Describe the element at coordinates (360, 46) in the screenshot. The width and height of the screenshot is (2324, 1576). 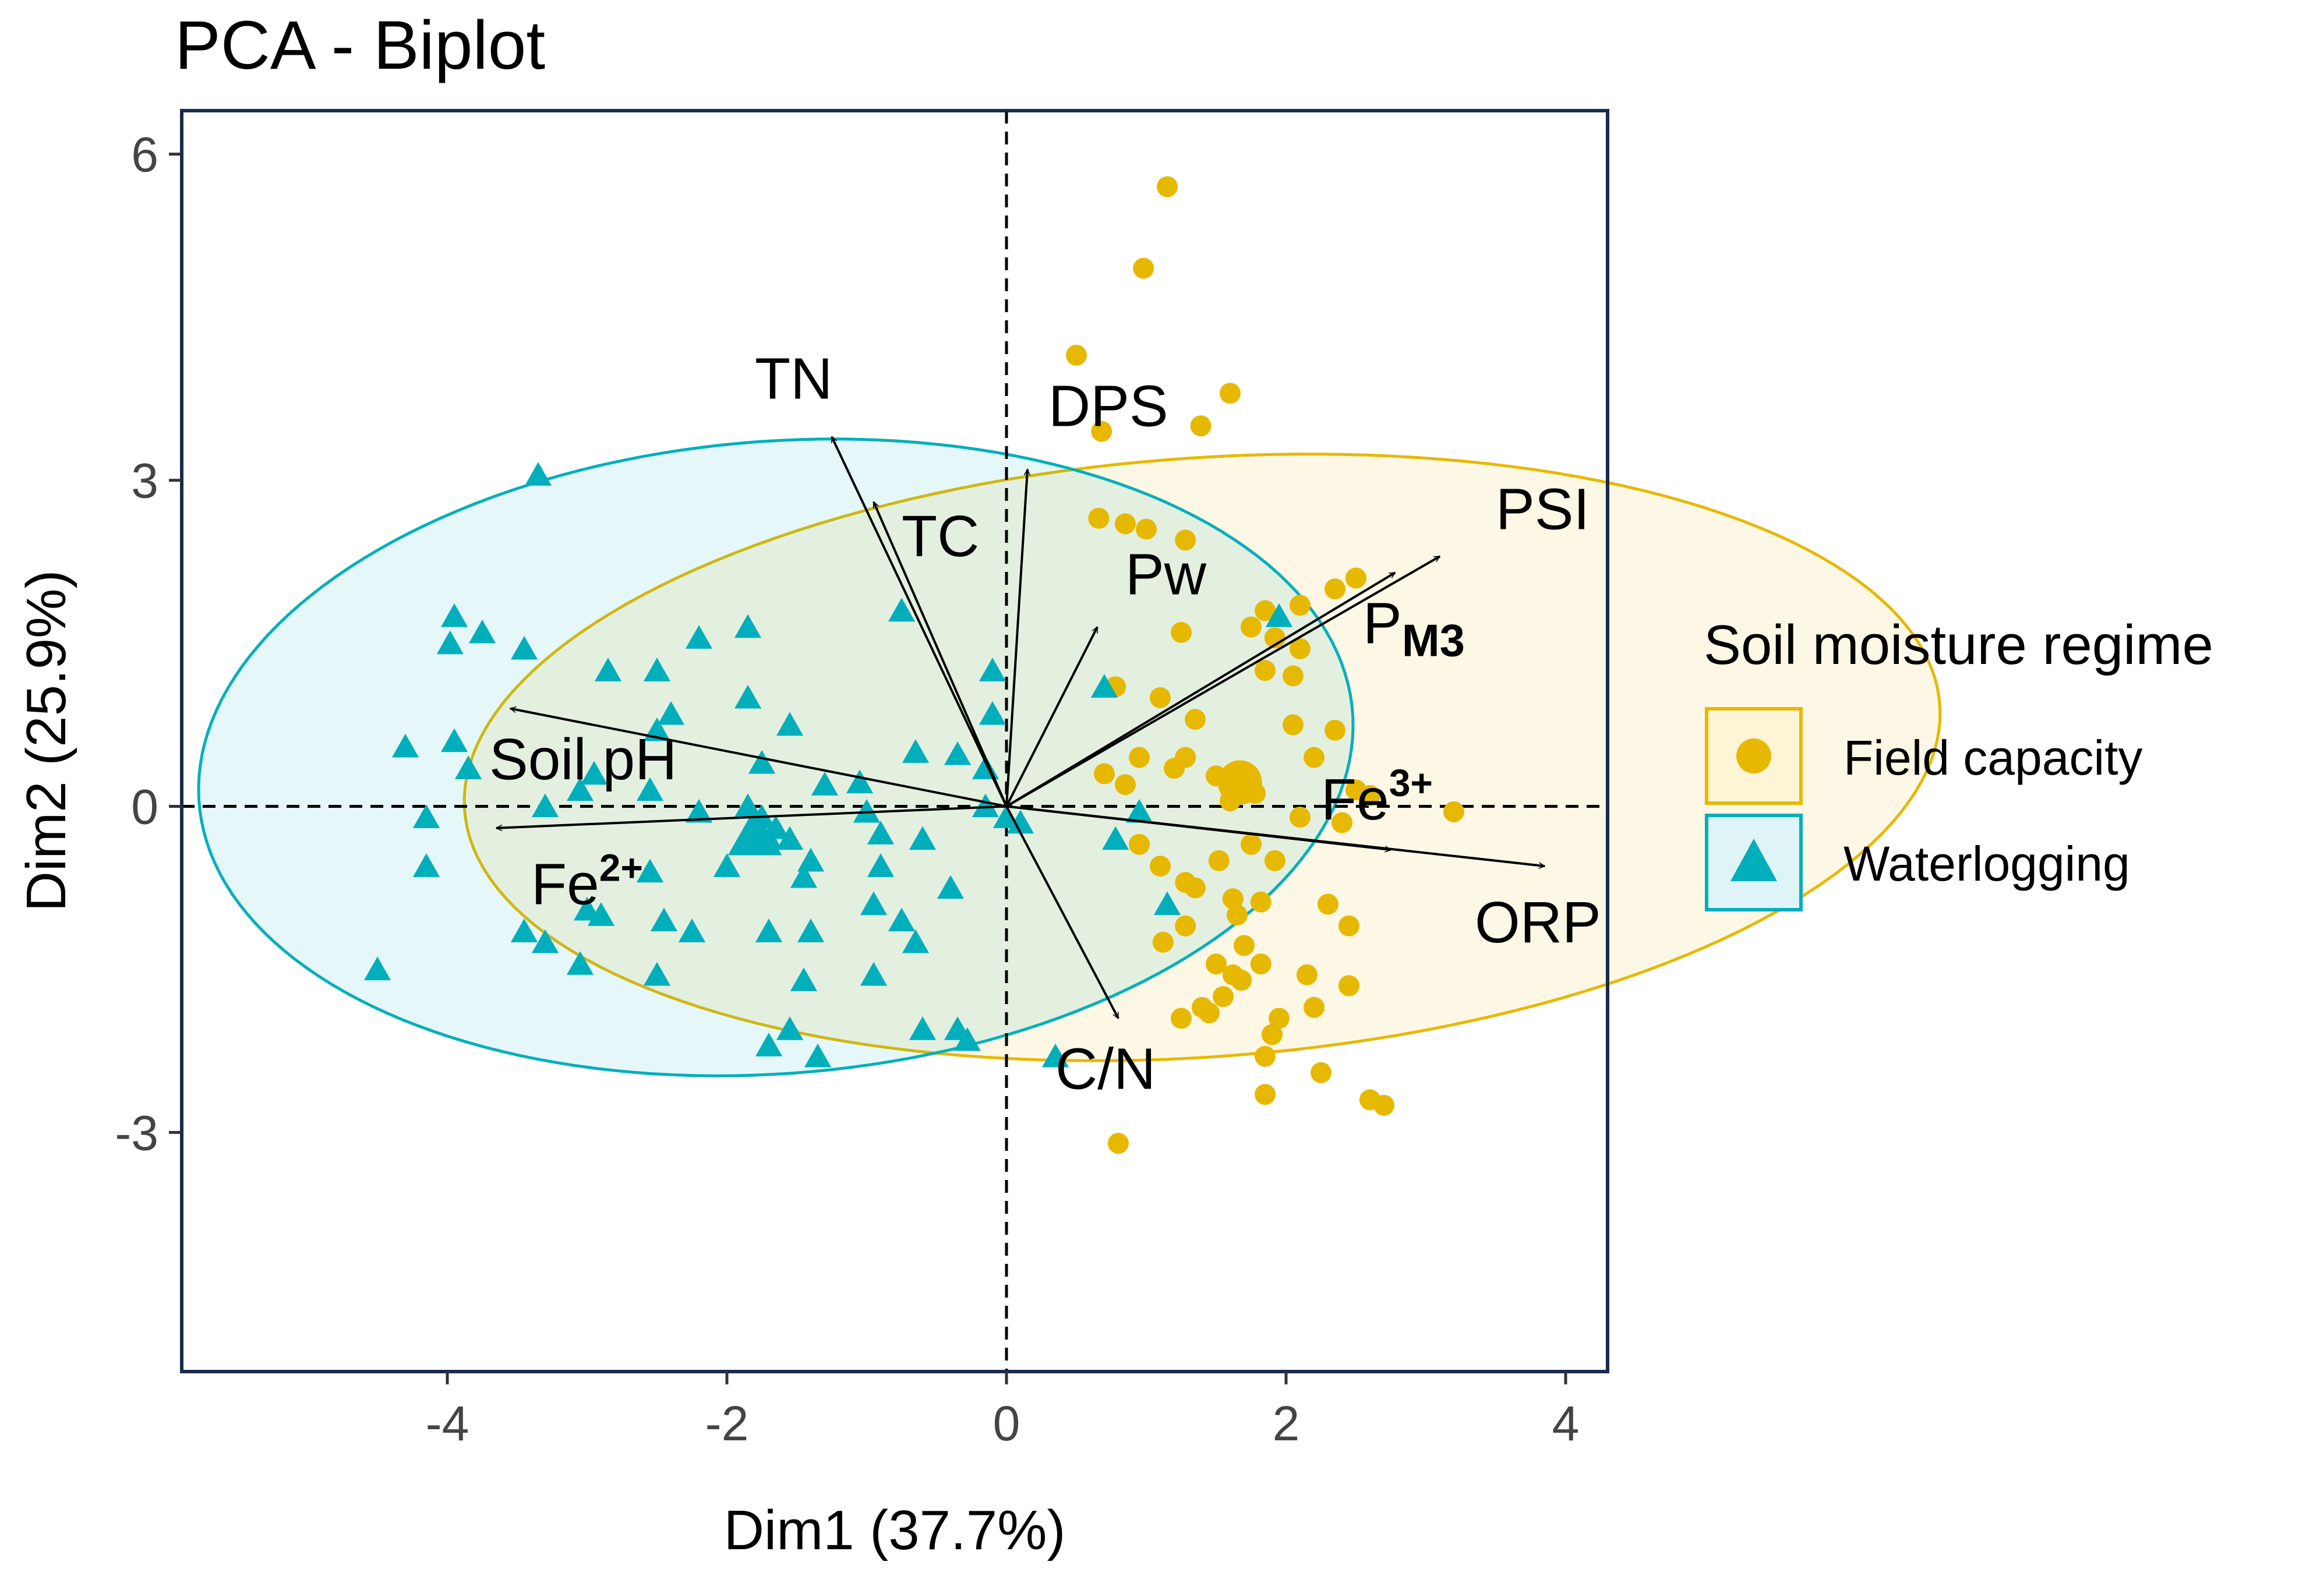
I see `chart-title: PCA - Biplot` at that location.